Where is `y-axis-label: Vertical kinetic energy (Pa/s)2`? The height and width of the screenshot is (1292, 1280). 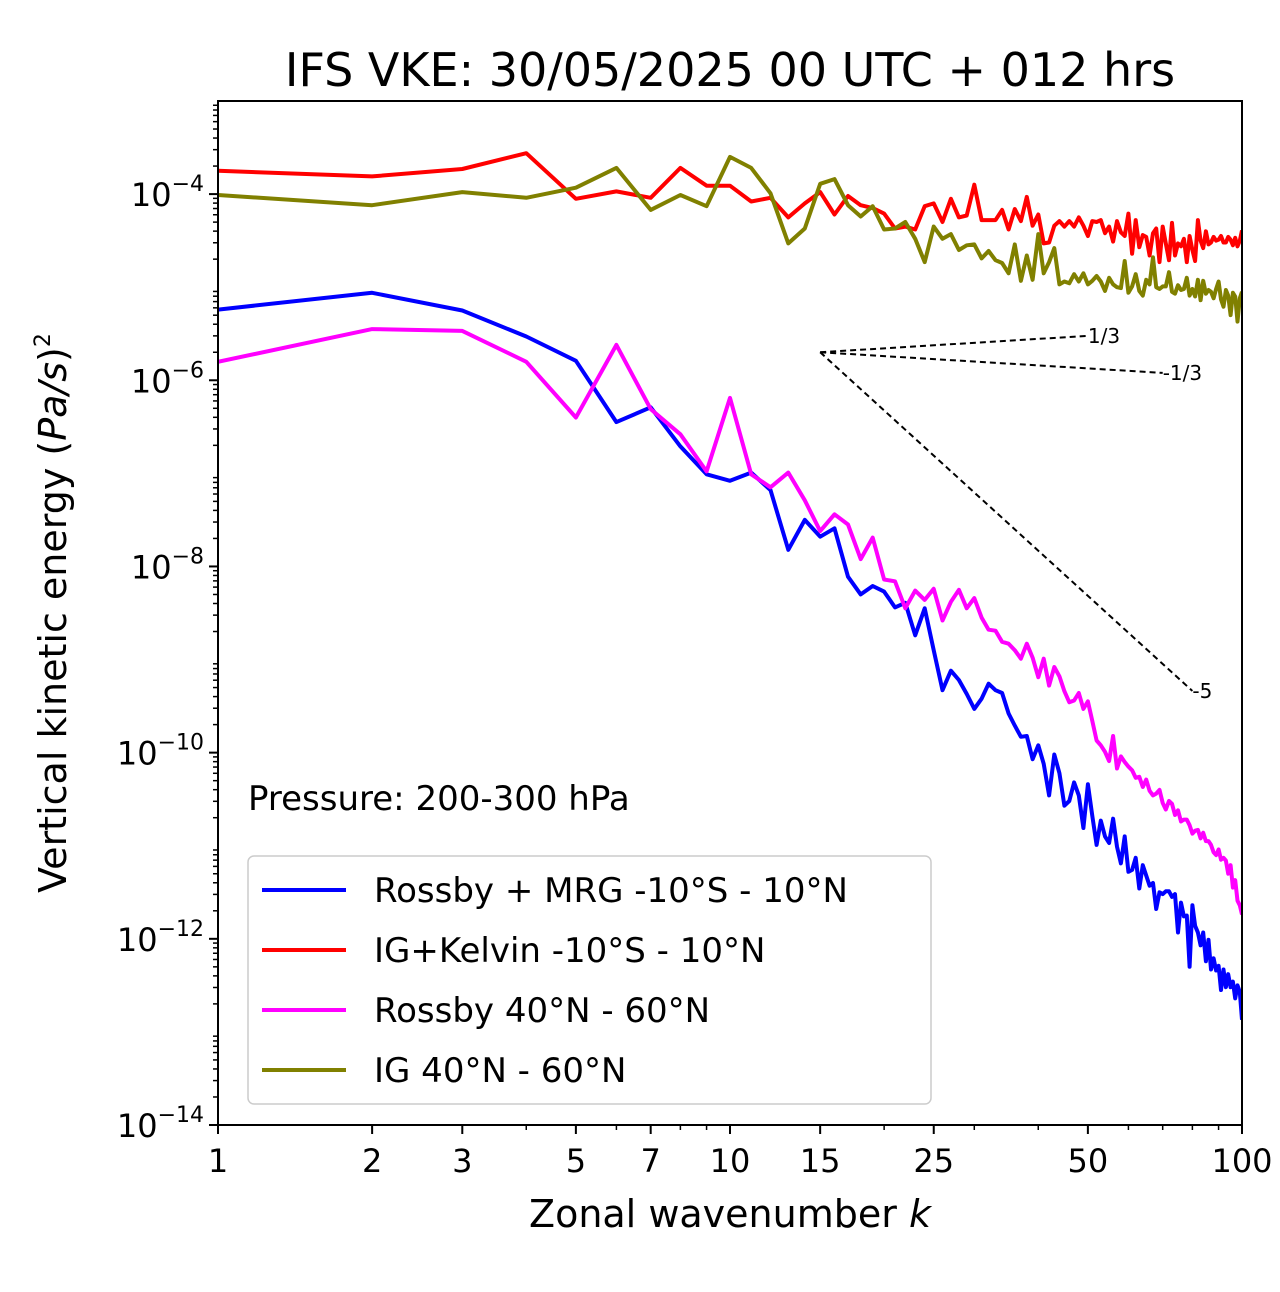 y-axis-label: Vertical kinetic energy (Pa/s)2 is located at coordinates (53, 613).